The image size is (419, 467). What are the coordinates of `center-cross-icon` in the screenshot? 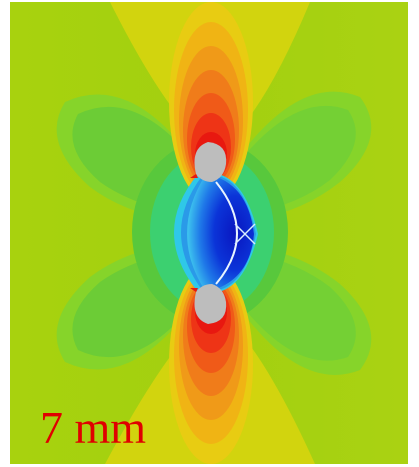 It's located at (245, 234).